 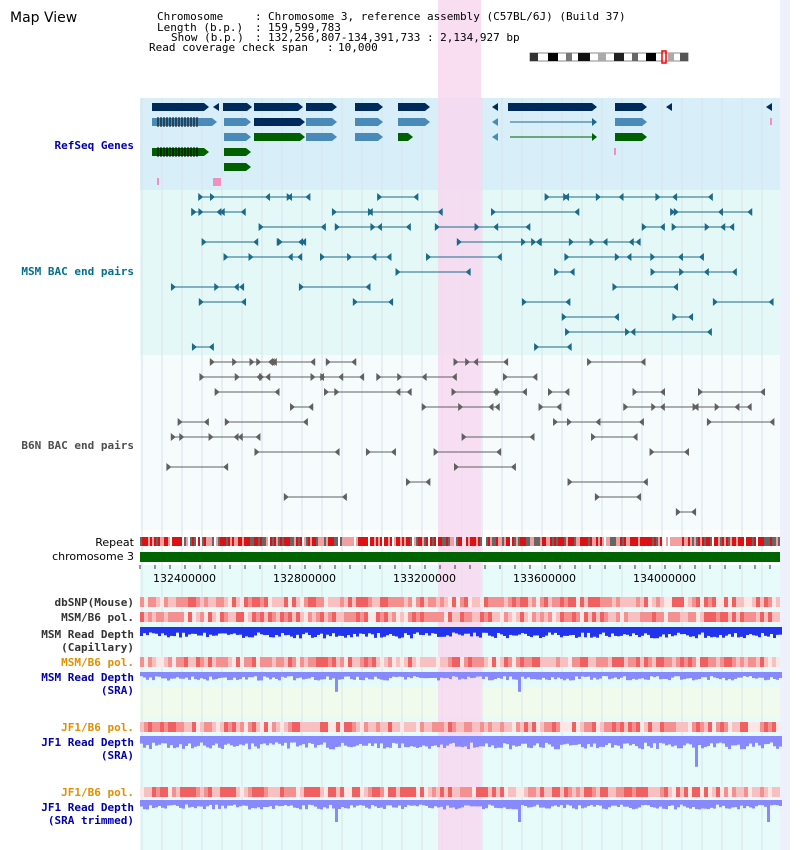 What do you see at coordinates (77, 271) in the screenshot?
I see `track-label-msm-bac-end-pairs: MSM BAC end pairs` at bounding box center [77, 271].